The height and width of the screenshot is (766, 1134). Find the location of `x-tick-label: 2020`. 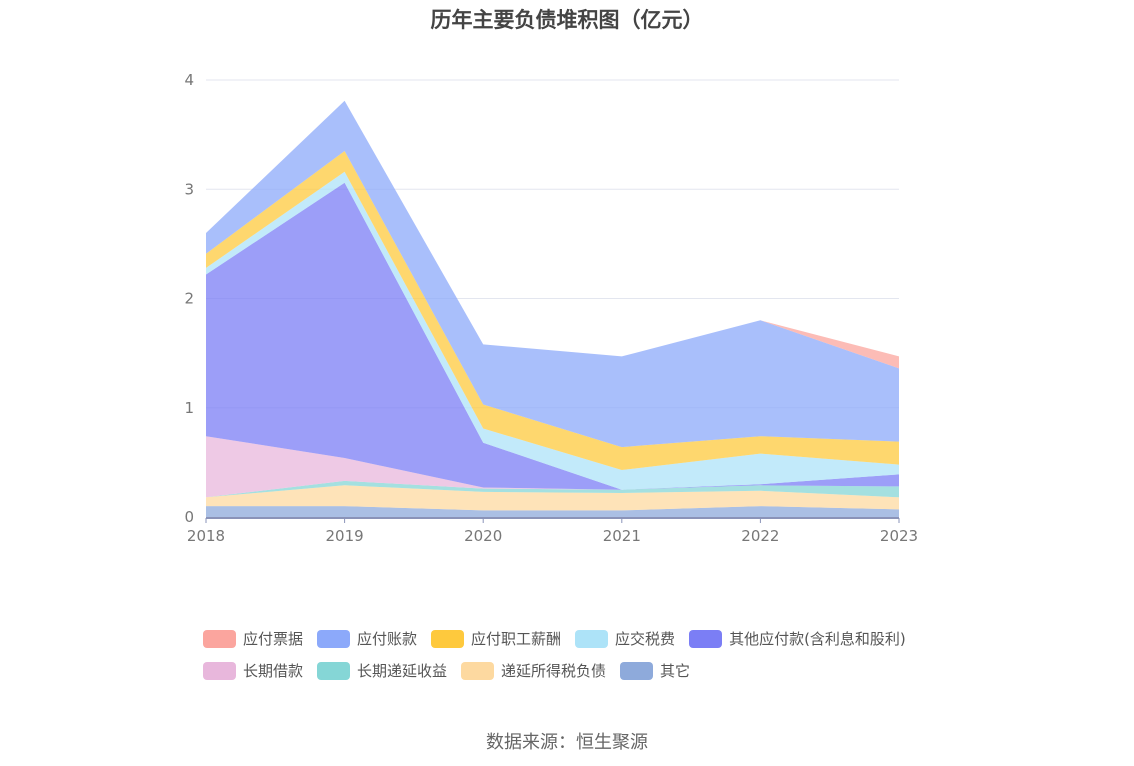

x-tick-label: 2020 is located at coordinates (483, 536).